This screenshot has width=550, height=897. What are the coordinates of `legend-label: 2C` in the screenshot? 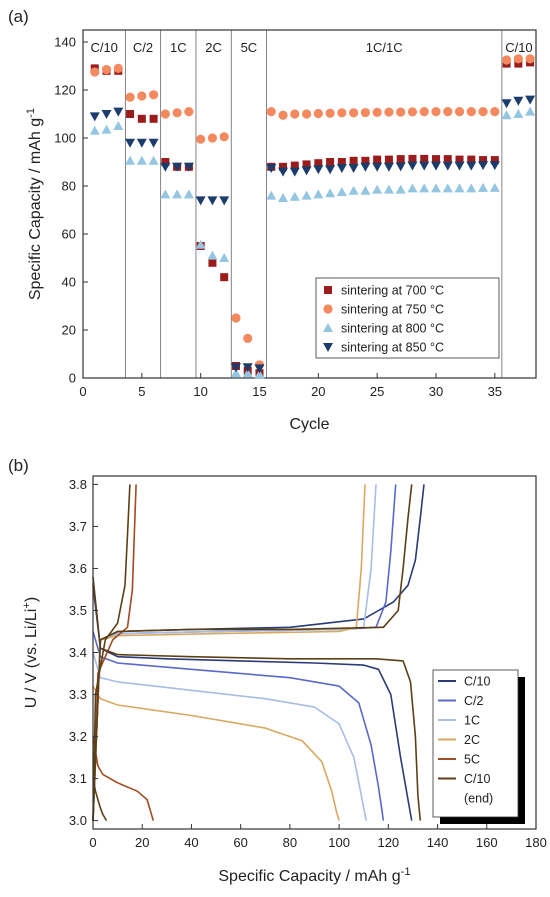 It's located at (472, 740).